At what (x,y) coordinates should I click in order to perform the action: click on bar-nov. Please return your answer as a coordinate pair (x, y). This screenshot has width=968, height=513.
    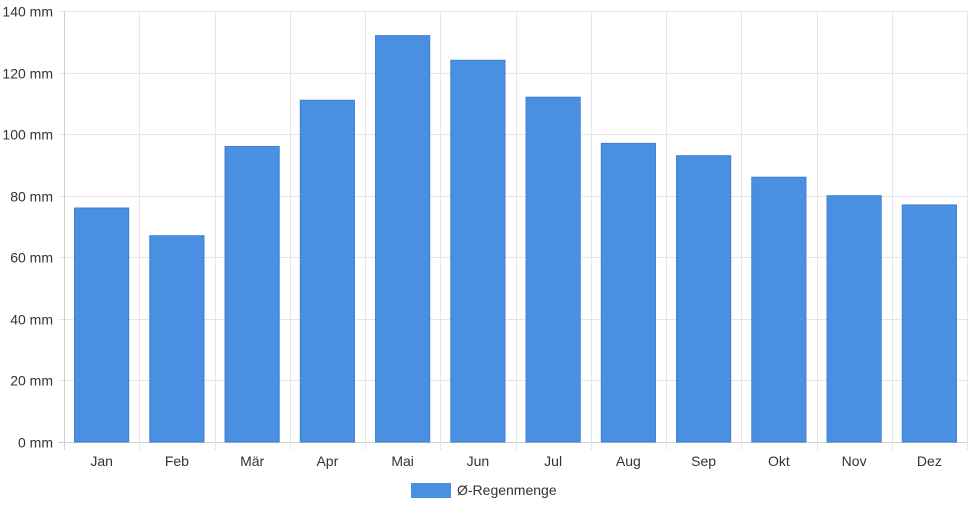
    Looking at the image, I should click on (854, 319).